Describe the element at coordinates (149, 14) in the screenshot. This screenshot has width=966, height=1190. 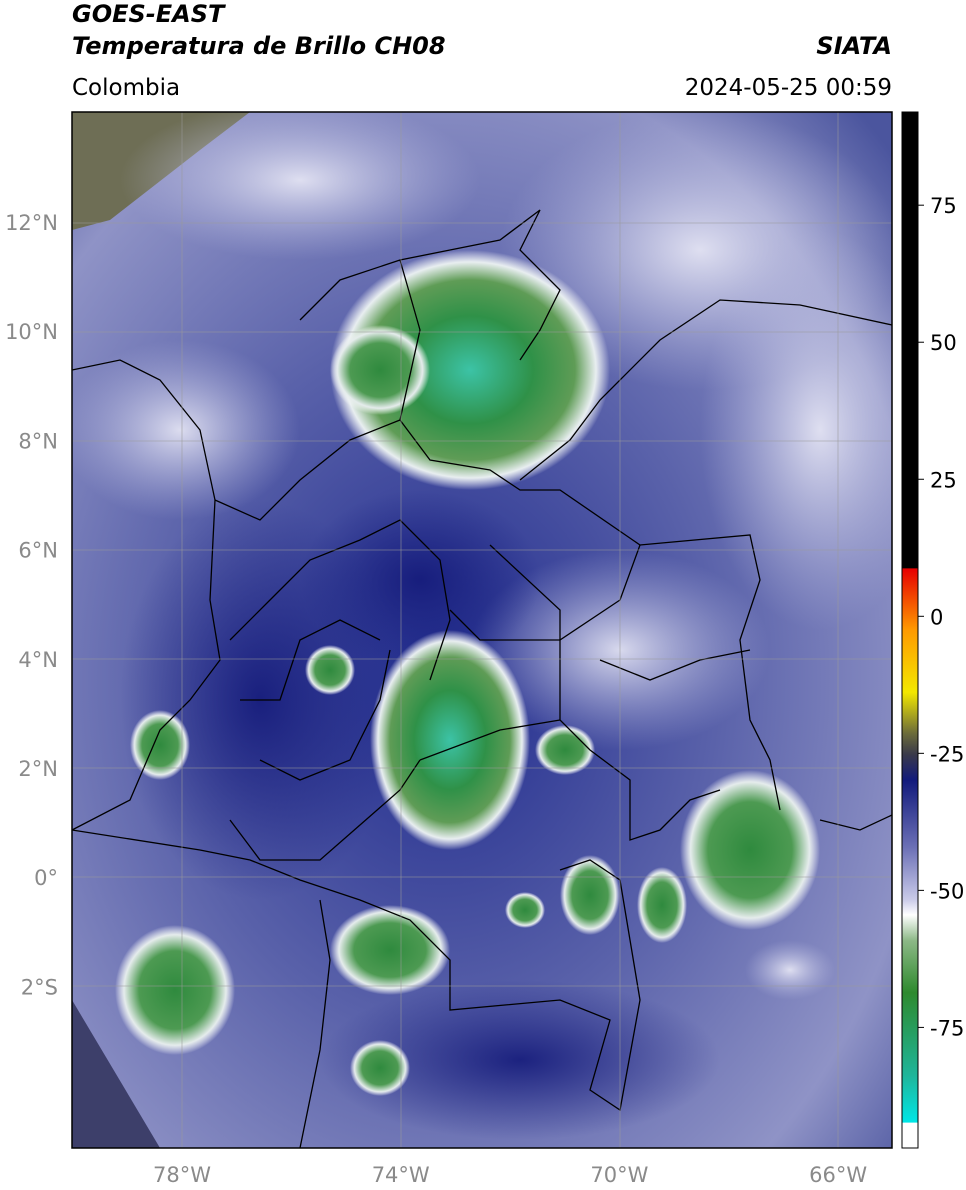
I see `title-line1: GOES-EAST` at that location.